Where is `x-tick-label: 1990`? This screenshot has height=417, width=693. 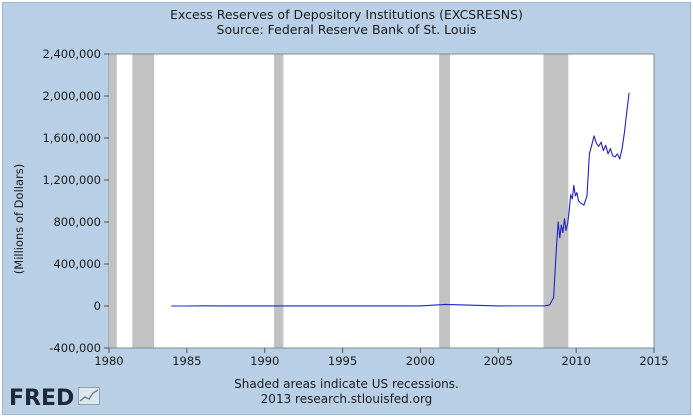
x-tick-label: 1990 is located at coordinates (264, 361).